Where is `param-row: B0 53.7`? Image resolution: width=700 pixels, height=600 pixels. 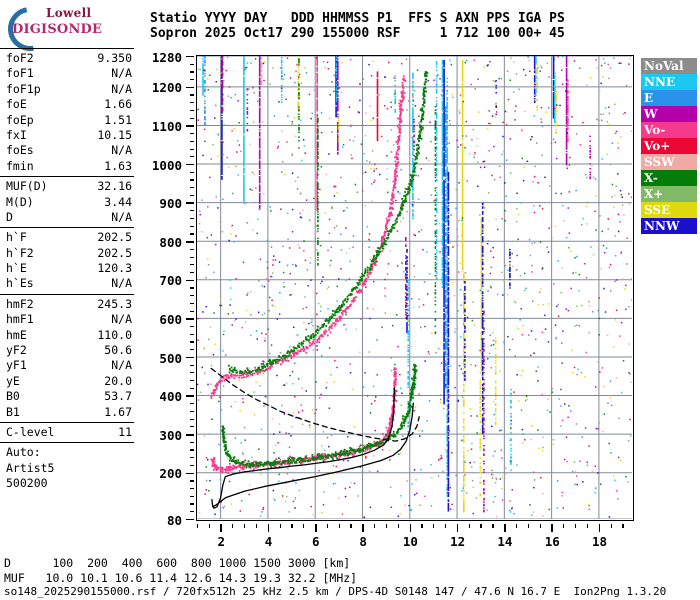
param-row: B0 53.7 is located at coordinates (70, 396).